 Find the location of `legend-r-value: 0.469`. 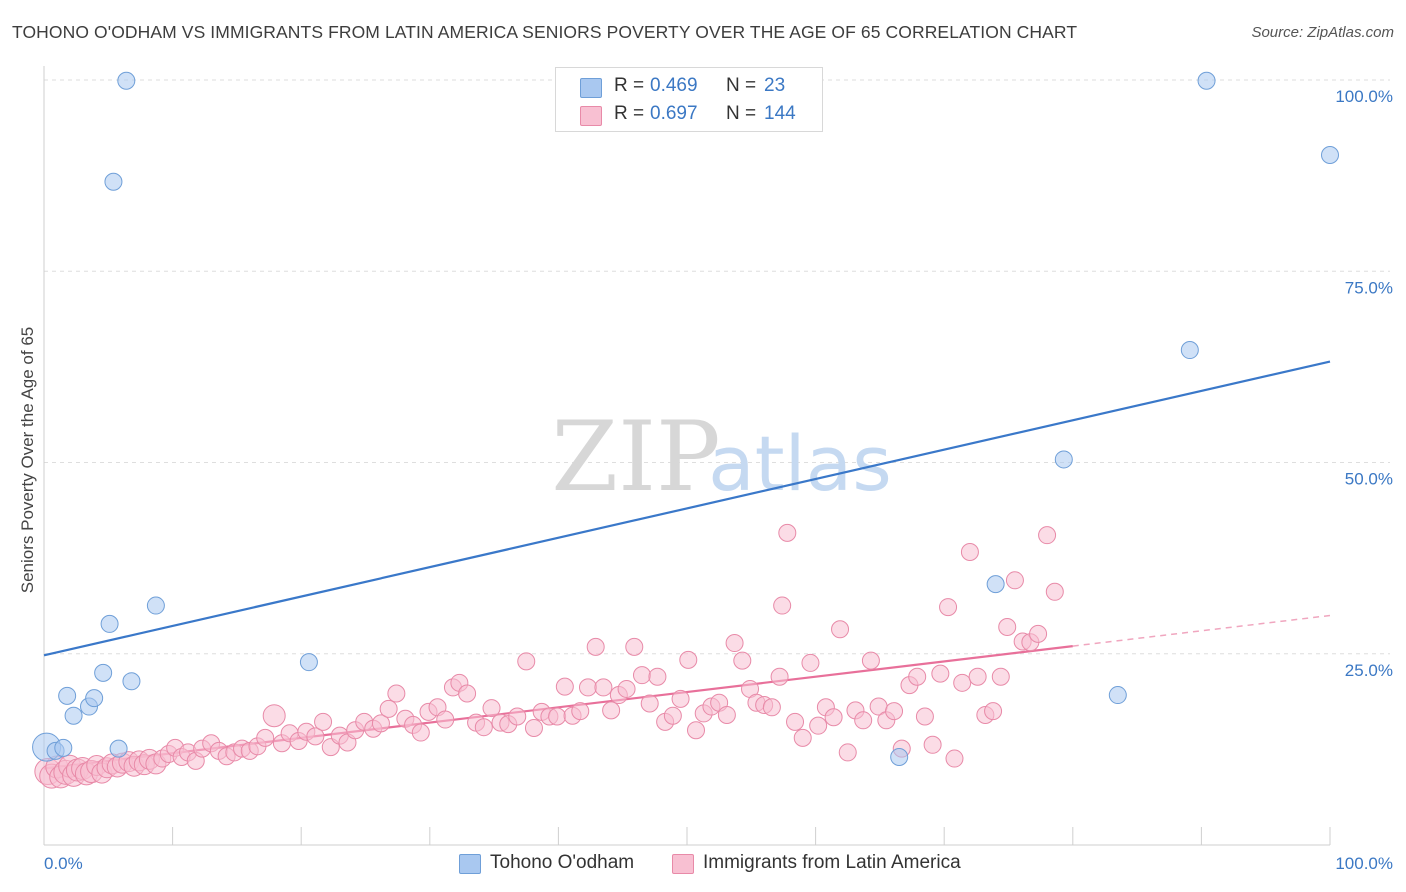

legend-r-value: 0.469 is located at coordinates (674, 85).